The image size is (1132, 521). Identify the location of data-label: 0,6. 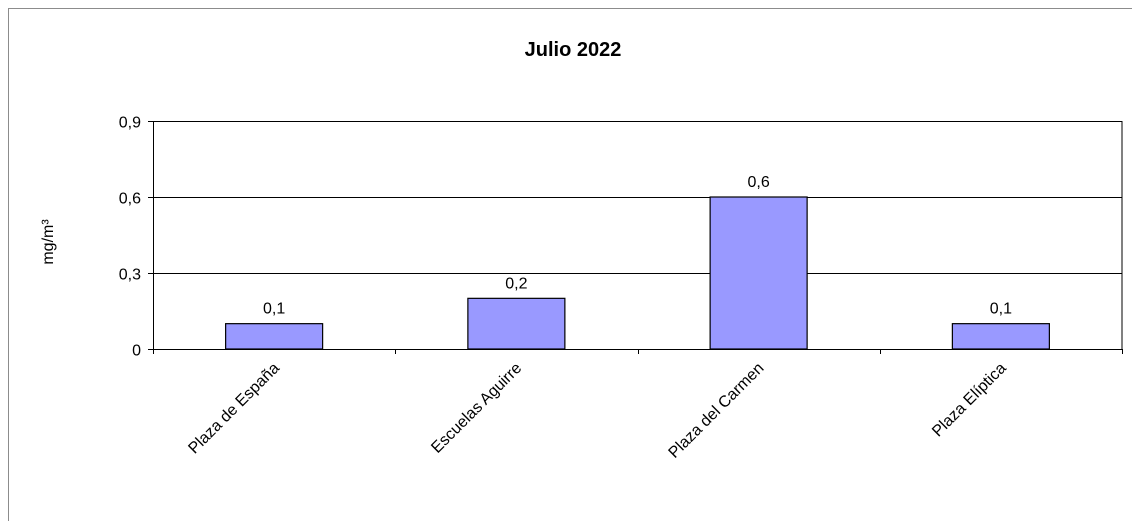
(759, 182).